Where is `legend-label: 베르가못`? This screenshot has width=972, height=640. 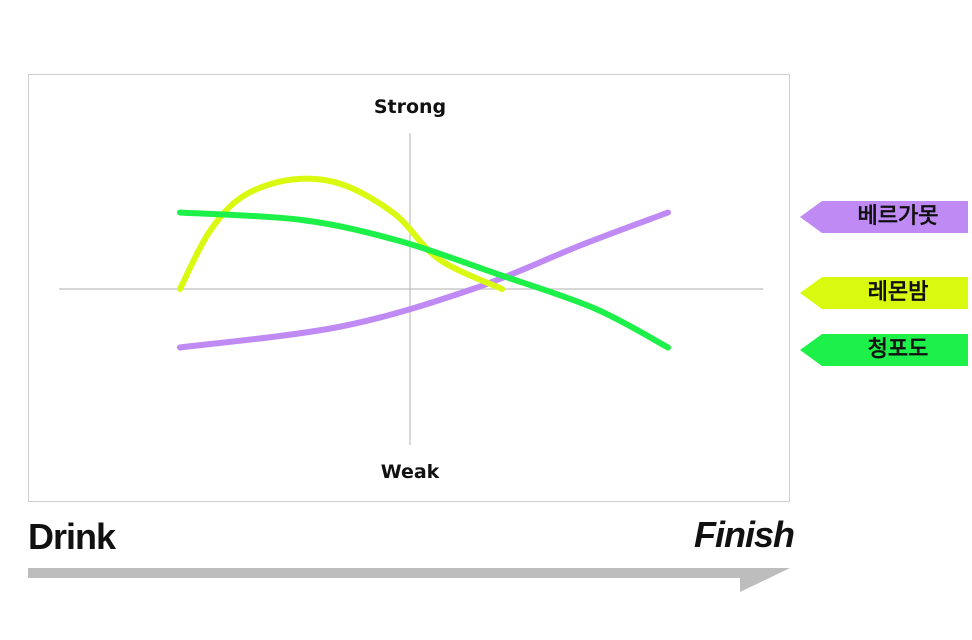 legend-label: 베르가못 is located at coordinates (898, 216).